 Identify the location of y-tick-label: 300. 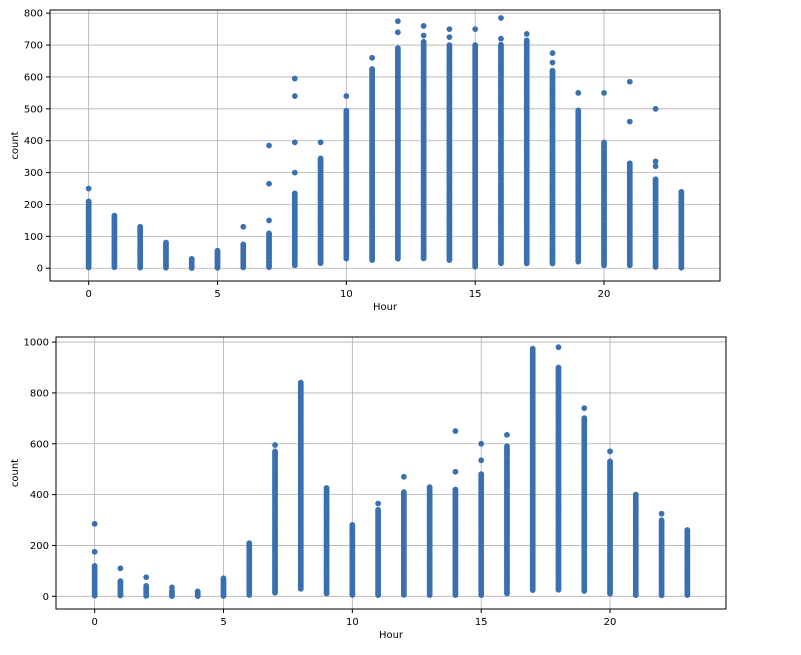
(33, 173).